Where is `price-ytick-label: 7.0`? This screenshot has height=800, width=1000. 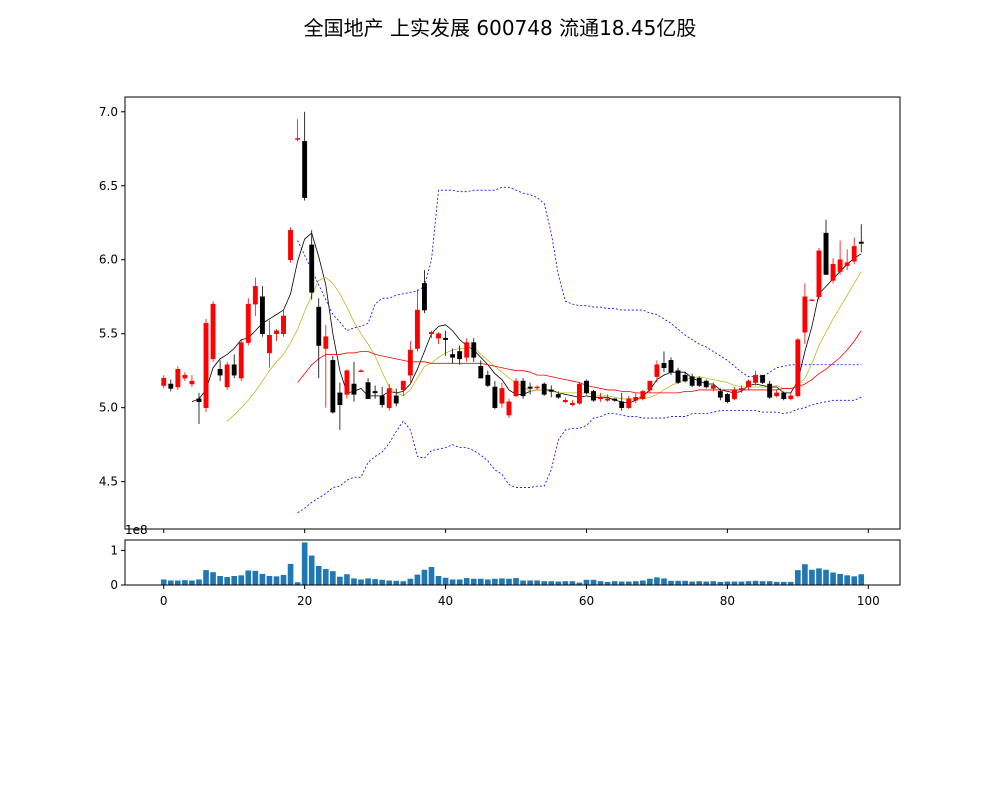 price-ytick-label: 7.0 is located at coordinates (108, 112).